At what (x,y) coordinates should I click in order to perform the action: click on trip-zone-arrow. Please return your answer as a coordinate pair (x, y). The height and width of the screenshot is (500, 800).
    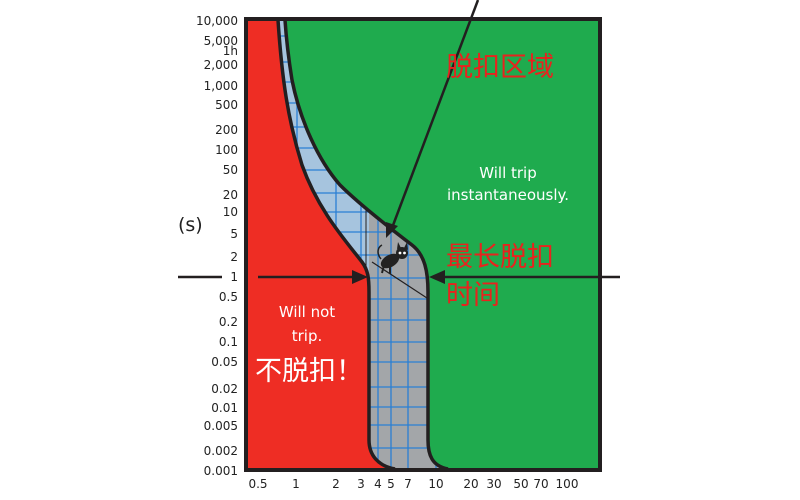
    Looking at the image, I should click on (433, 119).